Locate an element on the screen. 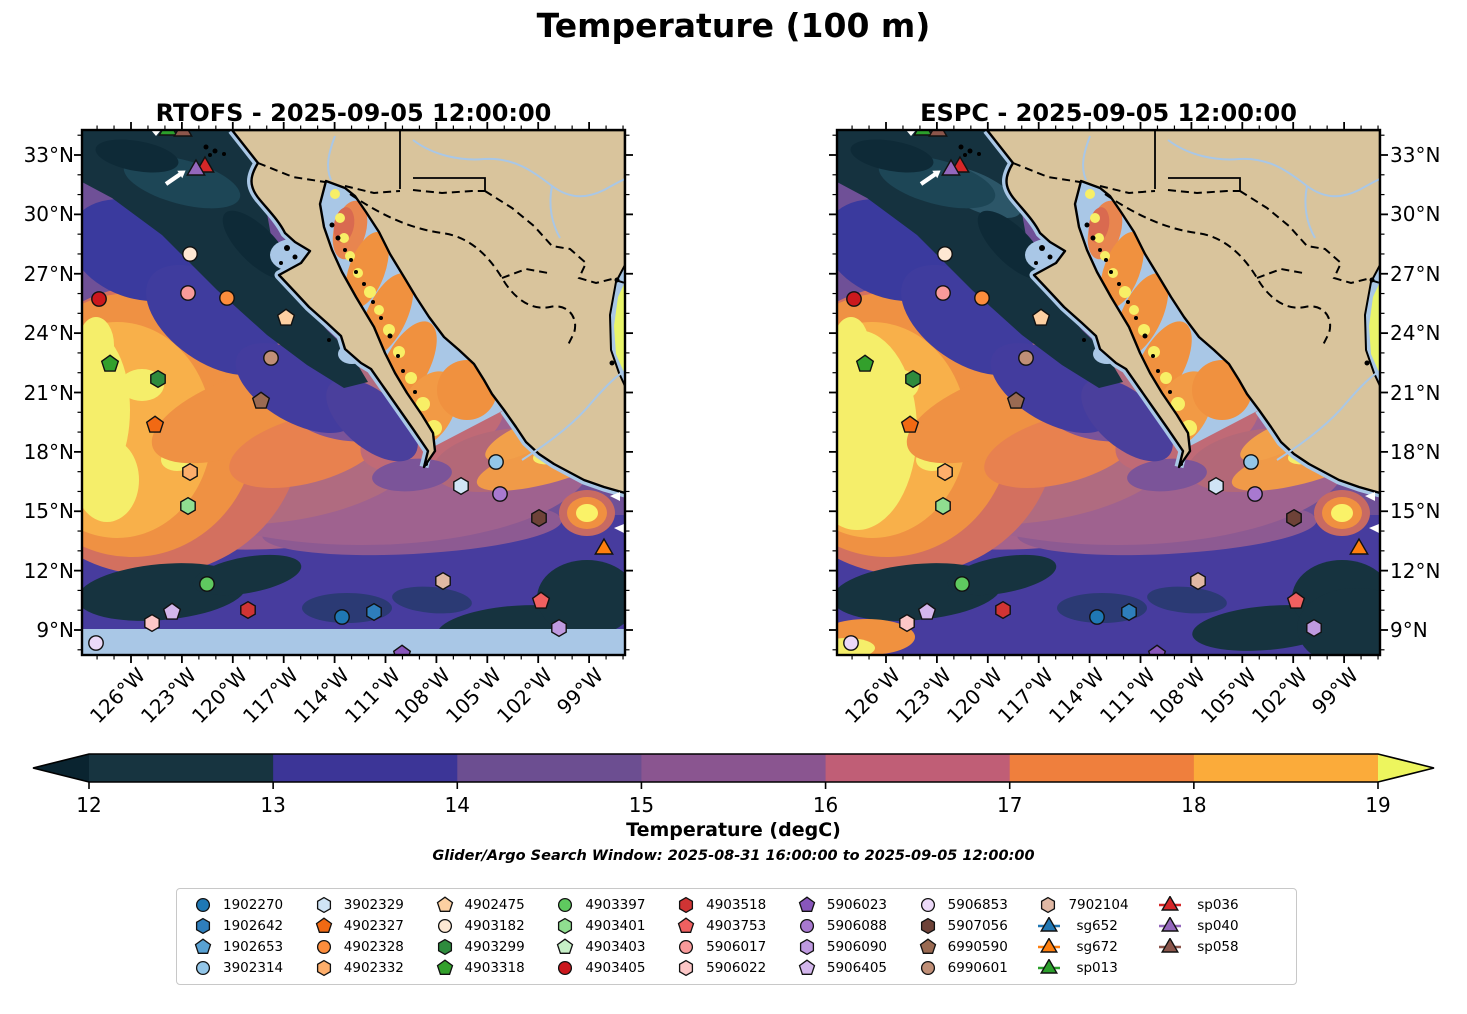 The height and width of the screenshot is (1014, 1467). legend-label: 4902332 is located at coordinates (373, 968).